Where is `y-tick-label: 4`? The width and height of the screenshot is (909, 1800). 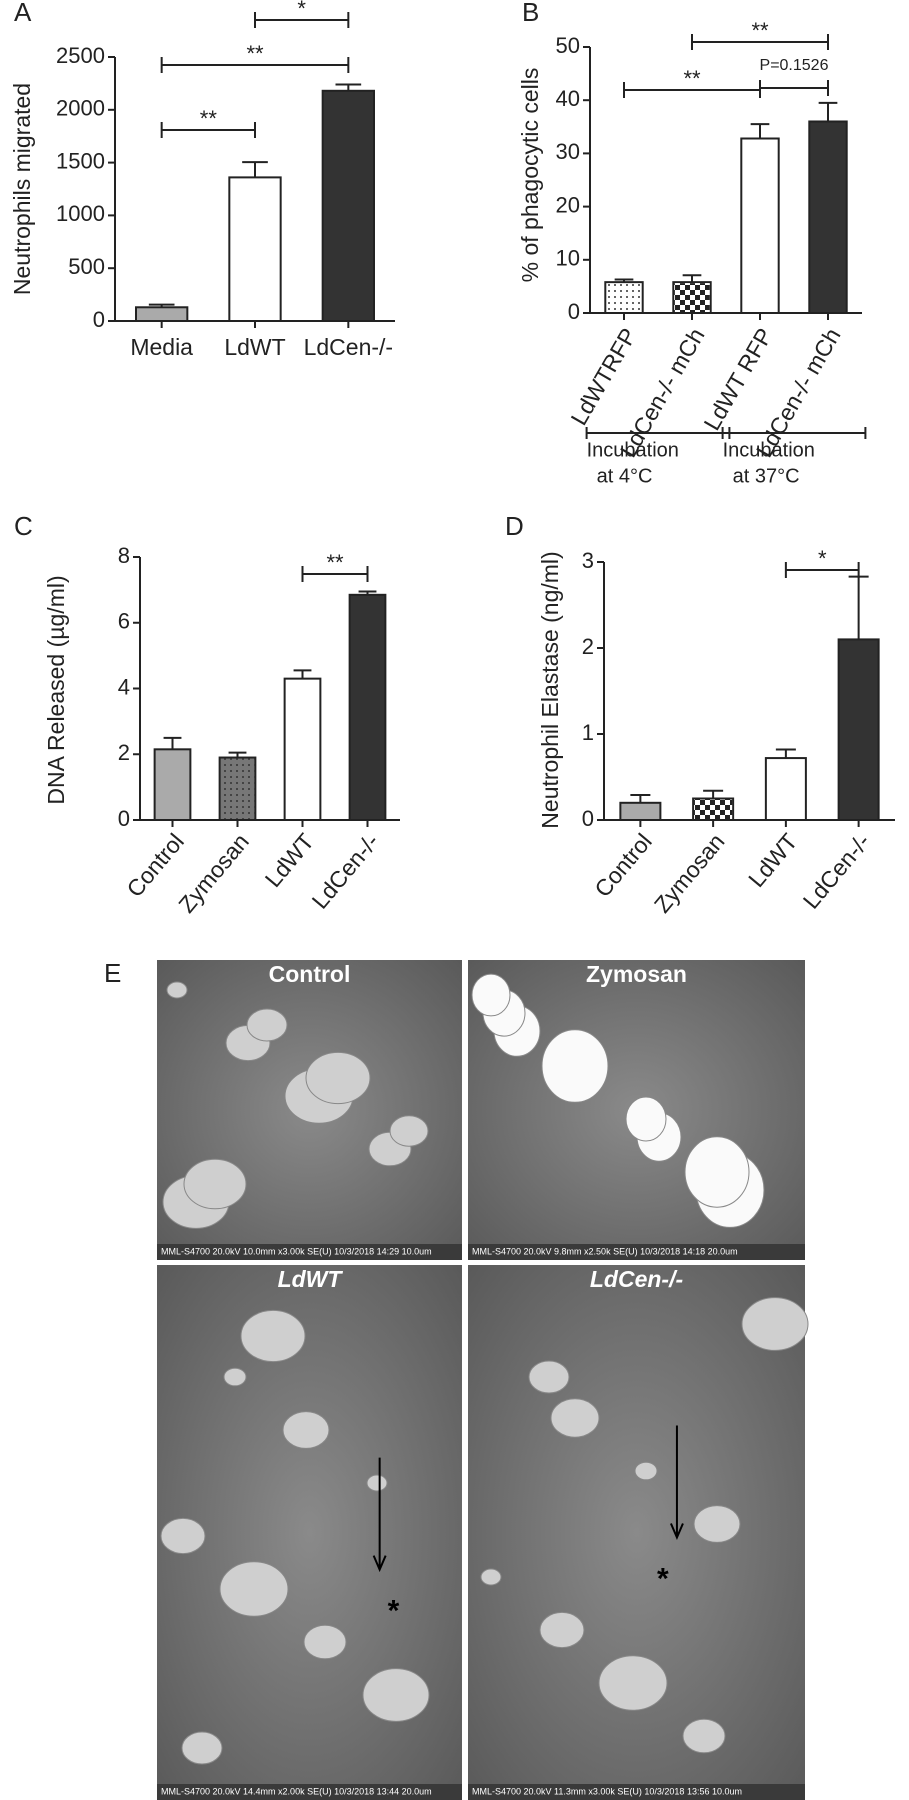 y-tick-label: 4 is located at coordinates (124, 686).